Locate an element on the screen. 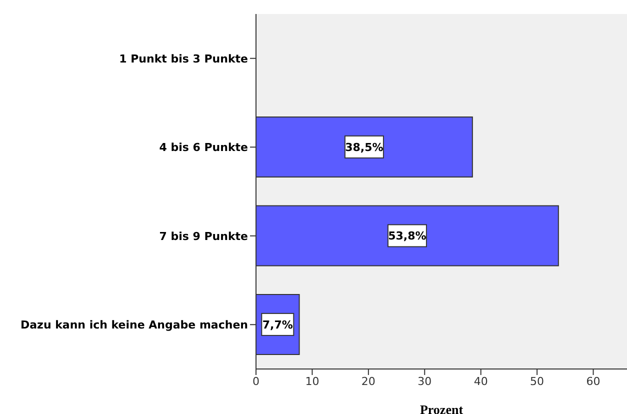  y-tick-label: 1 Punkt bis 3 Punkte is located at coordinates (183, 59).